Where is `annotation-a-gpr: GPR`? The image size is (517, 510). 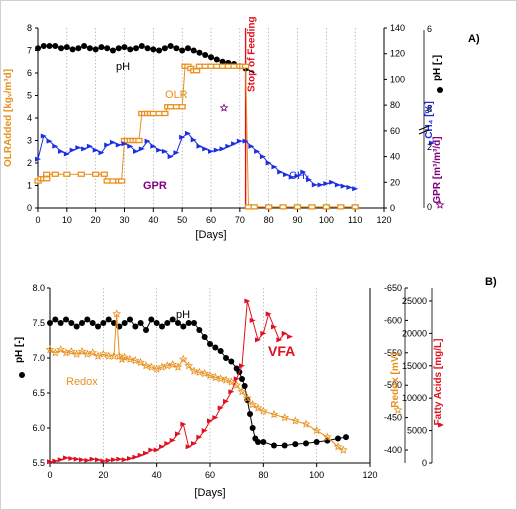 annotation-a-gpr: GPR is located at coordinates (155, 186).